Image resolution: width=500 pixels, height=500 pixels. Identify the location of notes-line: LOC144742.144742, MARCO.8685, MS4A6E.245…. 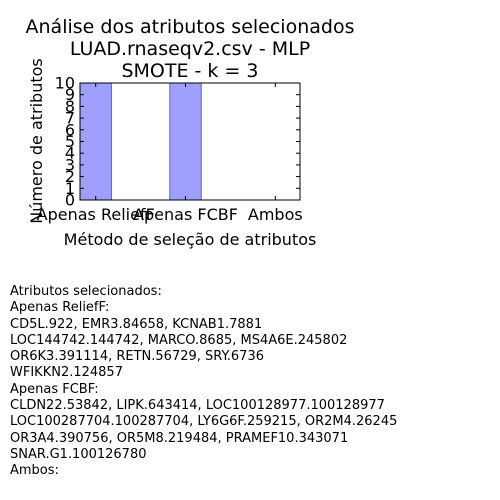
(179, 340).